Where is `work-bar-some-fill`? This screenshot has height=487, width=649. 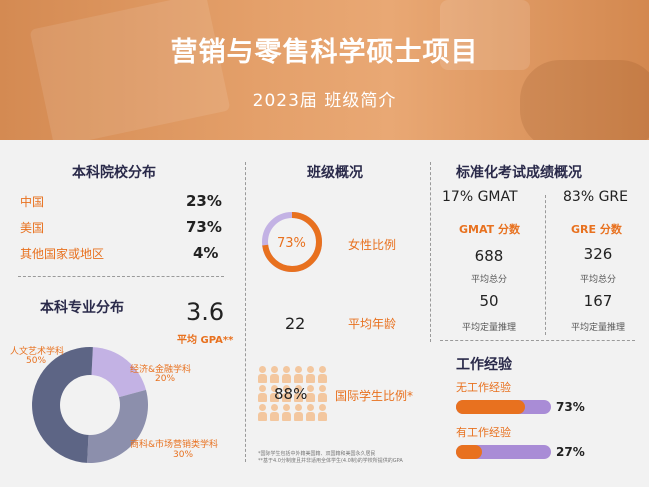 work-bar-some-fill is located at coordinates (469, 452).